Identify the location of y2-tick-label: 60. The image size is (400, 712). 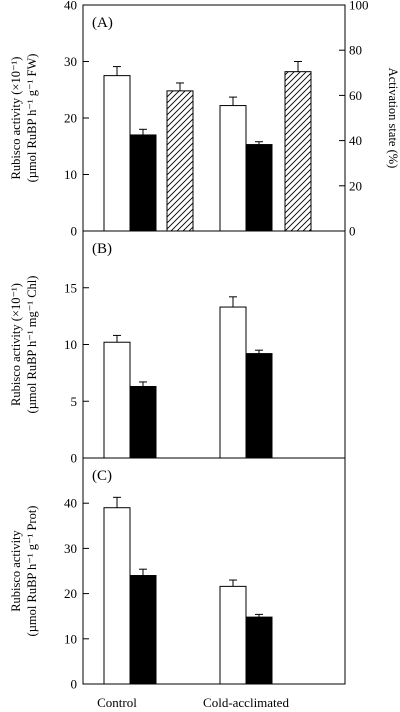
(355, 95).